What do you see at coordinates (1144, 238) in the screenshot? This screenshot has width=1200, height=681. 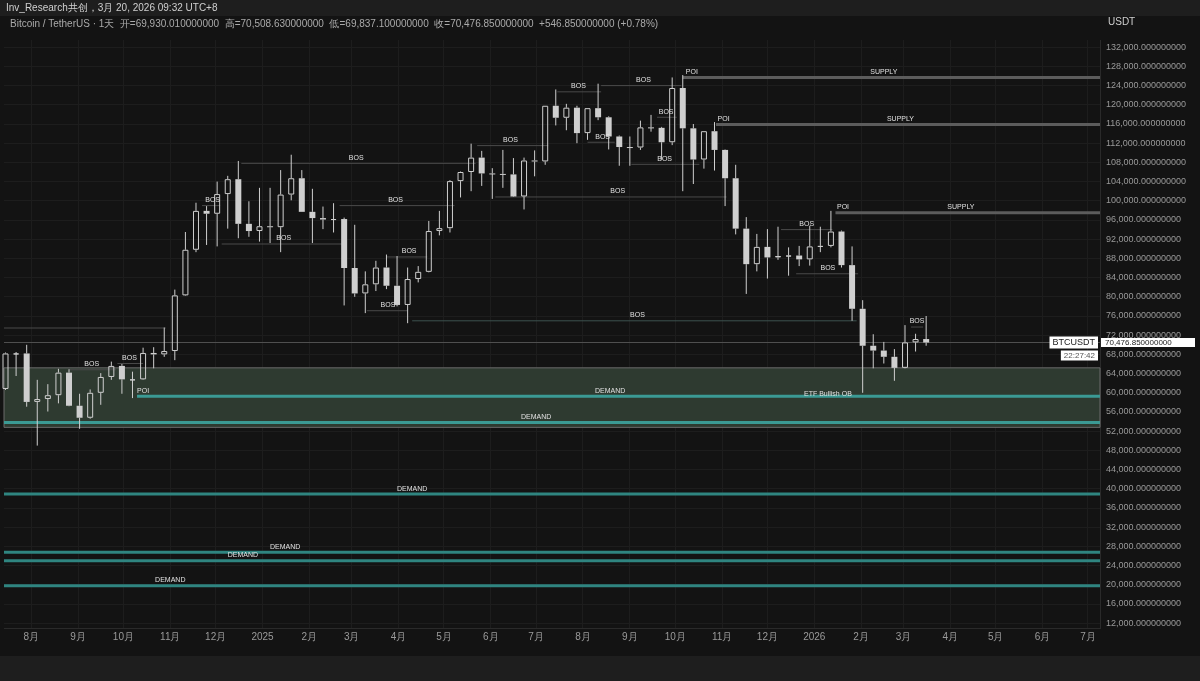 I see `y-tick-label: 92,000.000000000` at bounding box center [1144, 238].